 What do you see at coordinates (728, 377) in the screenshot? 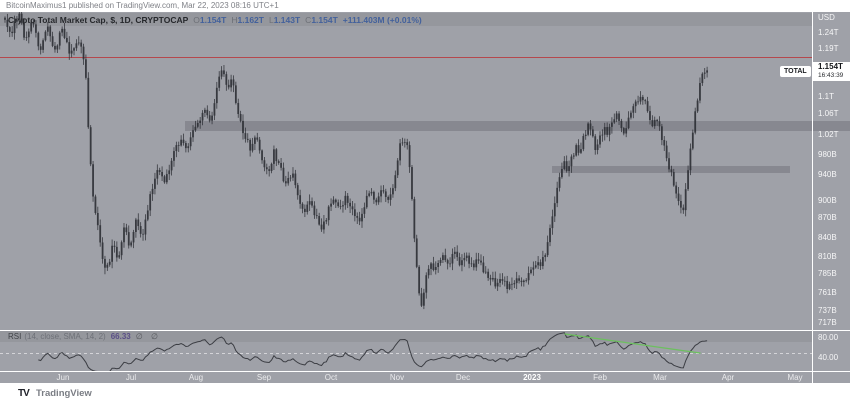
I see `time-axis-label: Apr` at bounding box center [728, 377].